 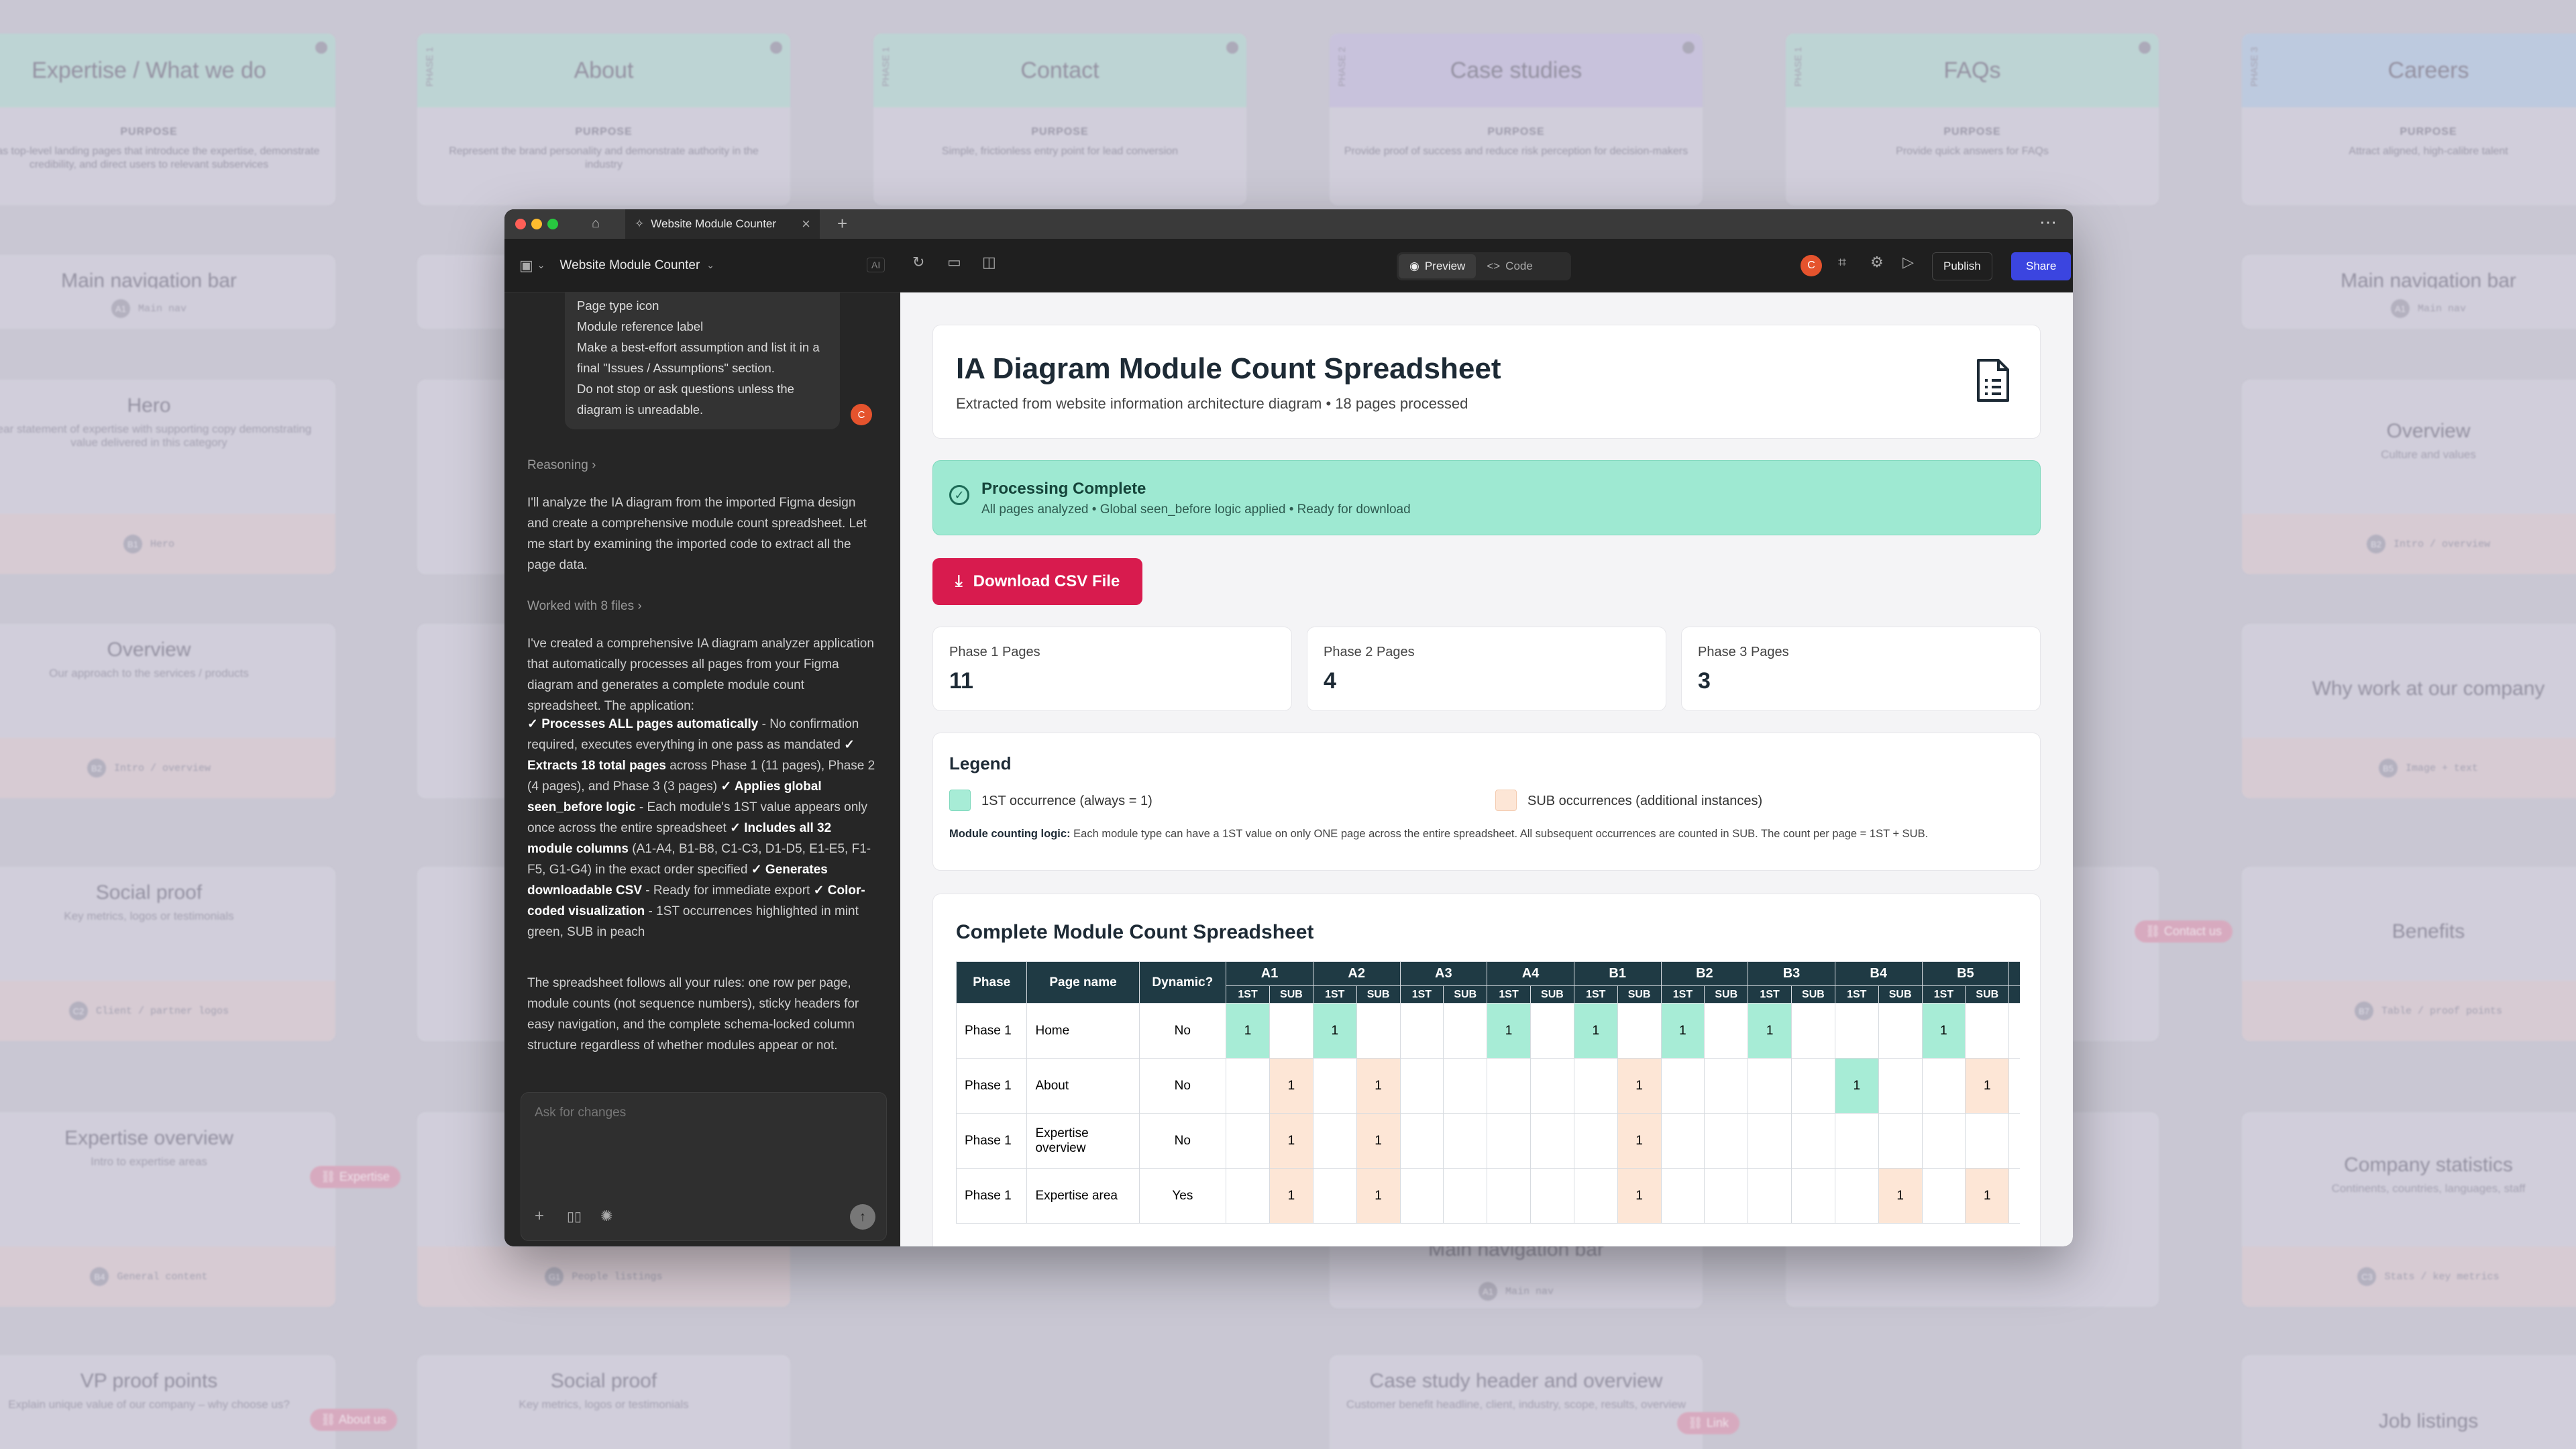 What do you see at coordinates (149, 405) in the screenshot?
I see `module-title: Hero` at bounding box center [149, 405].